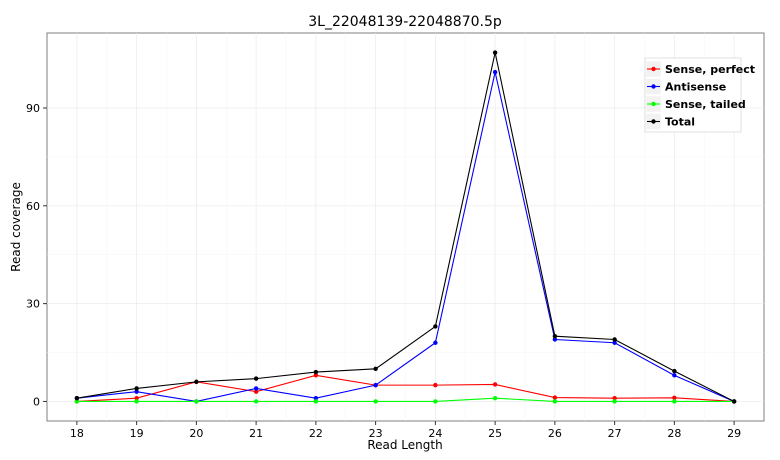  What do you see at coordinates (33, 206) in the screenshot?
I see `y-tick-label: 60` at bounding box center [33, 206].